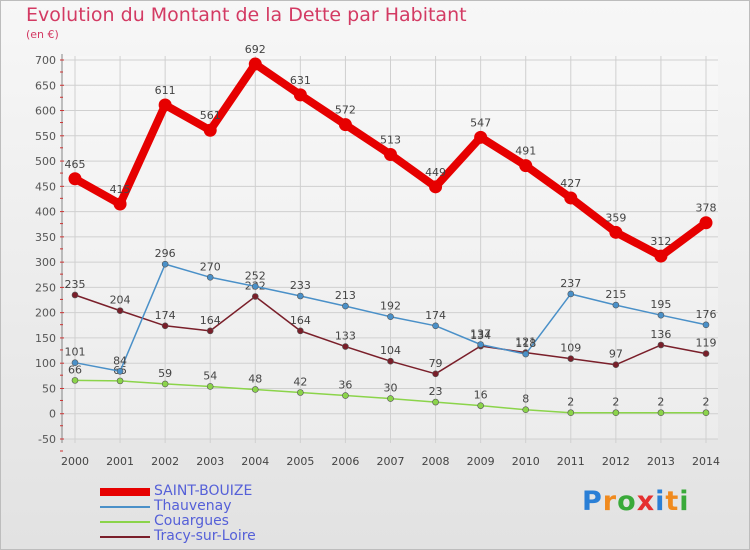 Image resolution: width=750 pixels, height=550 pixels. Describe the element at coordinates (616, 461) in the screenshot. I see `x-tick-label: 2012` at that location.